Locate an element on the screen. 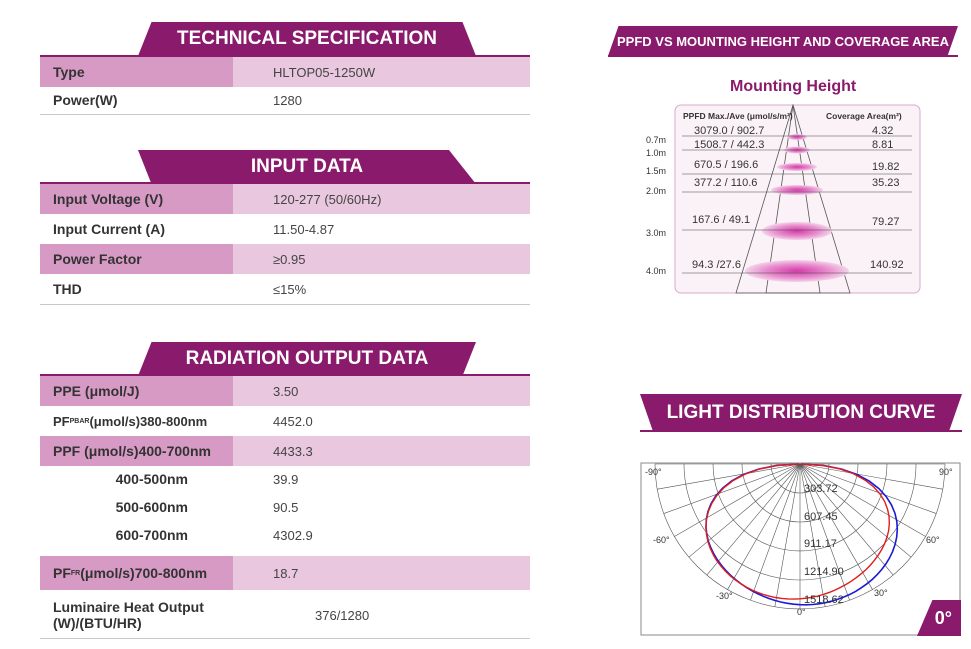 The height and width of the screenshot is (649, 971). pfpbar-suffix: (μmol/s)380-800nm is located at coordinates (148, 421).